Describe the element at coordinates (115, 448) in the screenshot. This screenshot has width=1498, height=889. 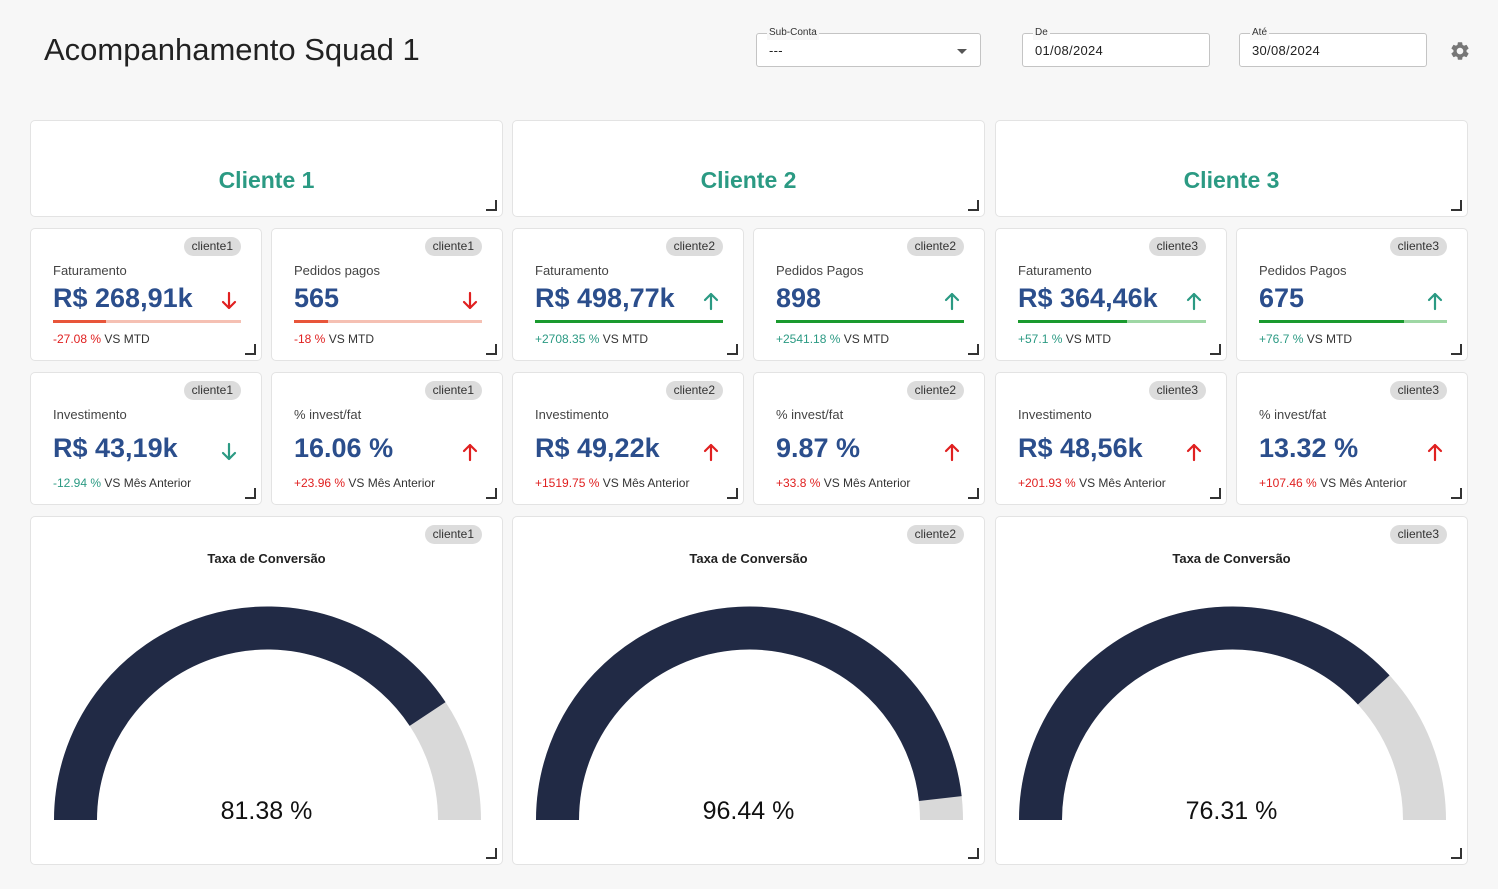
I see `metric-value: R$ 43,19k` at that location.